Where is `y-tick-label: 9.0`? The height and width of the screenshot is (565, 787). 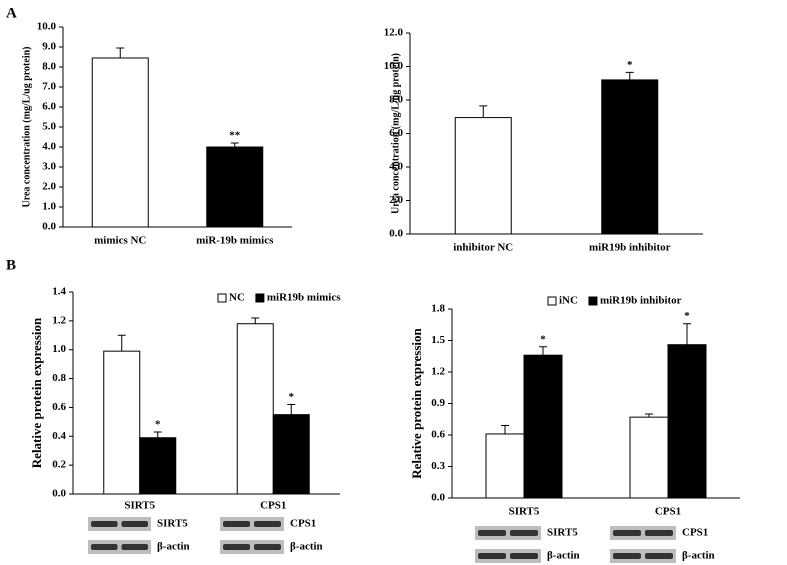
y-tick-label: 9.0 is located at coordinates (49, 47).